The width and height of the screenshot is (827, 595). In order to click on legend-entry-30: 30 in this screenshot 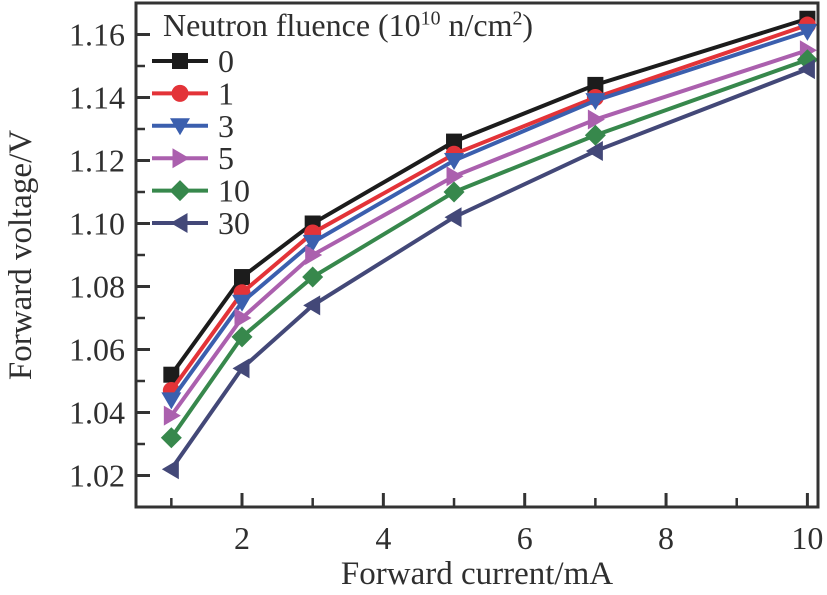, I will do `click(201, 223)`.